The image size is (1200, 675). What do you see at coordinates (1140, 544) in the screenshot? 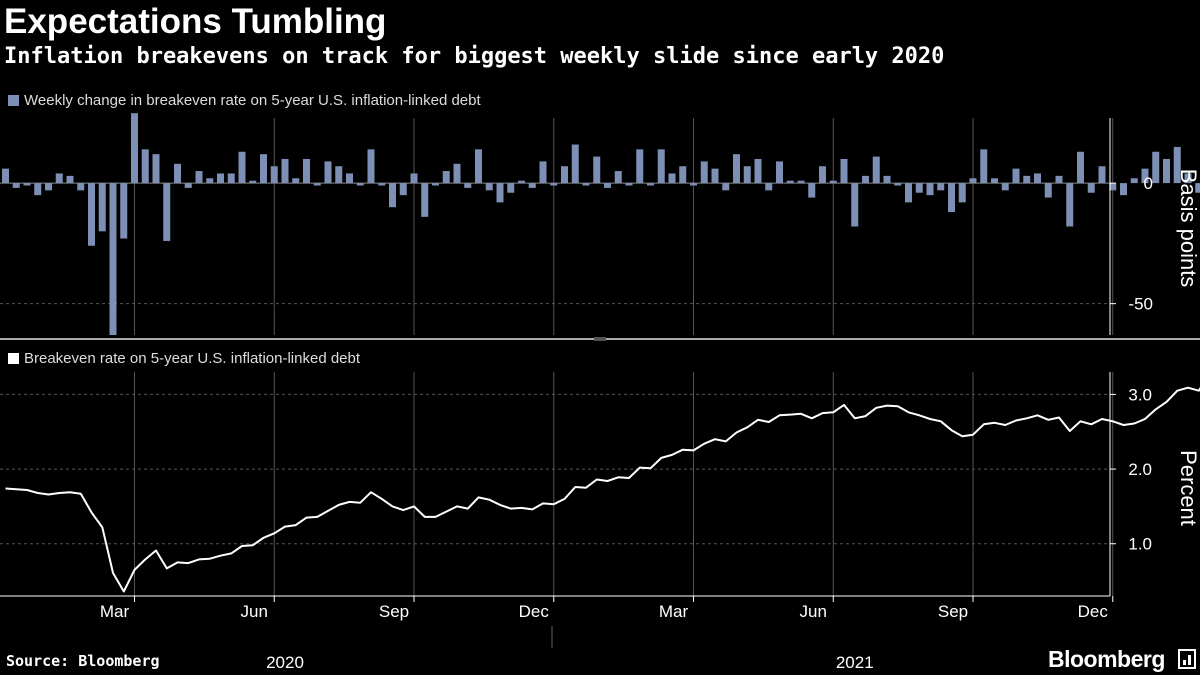
I see `line-ytick-label-0: 1.0` at bounding box center [1140, 544].